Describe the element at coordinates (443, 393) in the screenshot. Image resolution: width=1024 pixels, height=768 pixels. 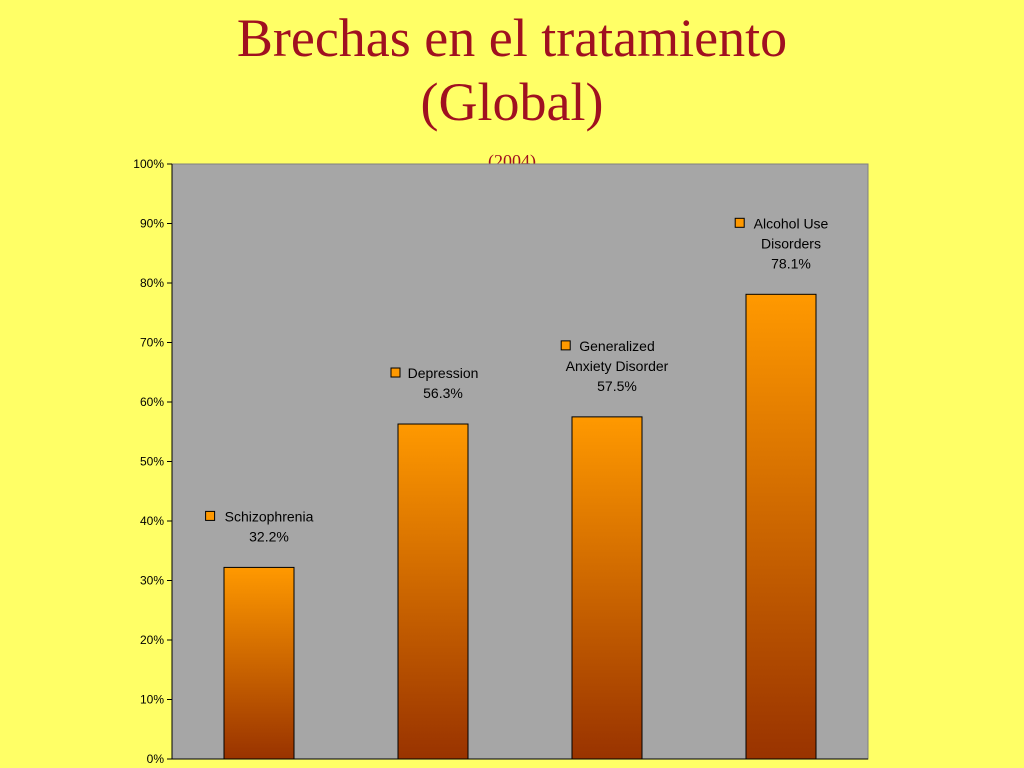
I see `data-label: 56.3%` at that location.